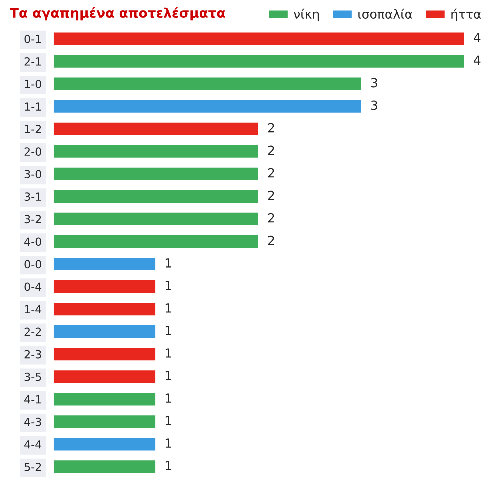 This screenshot has width=498, height=487. What do you see at coordinates (33, 422) in the screenshot?
I see `y-tick-label: 4-3` at bounding box center [33, 422].